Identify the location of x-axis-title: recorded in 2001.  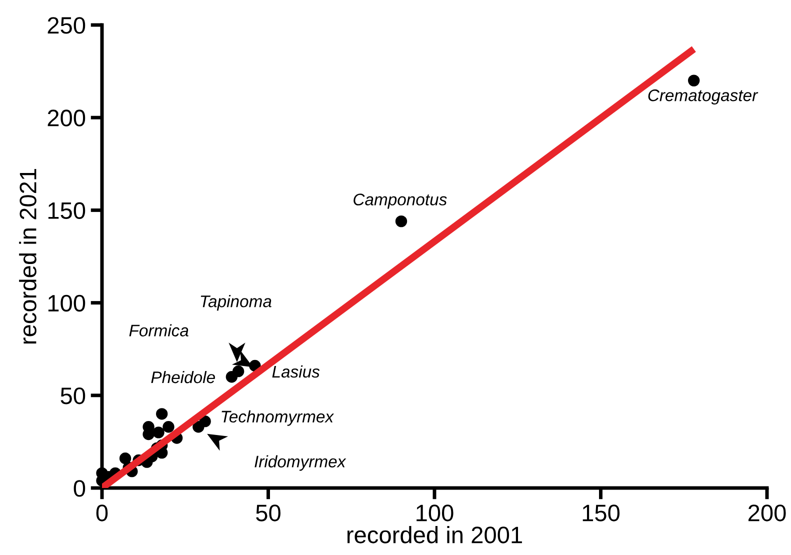
(434, 535).